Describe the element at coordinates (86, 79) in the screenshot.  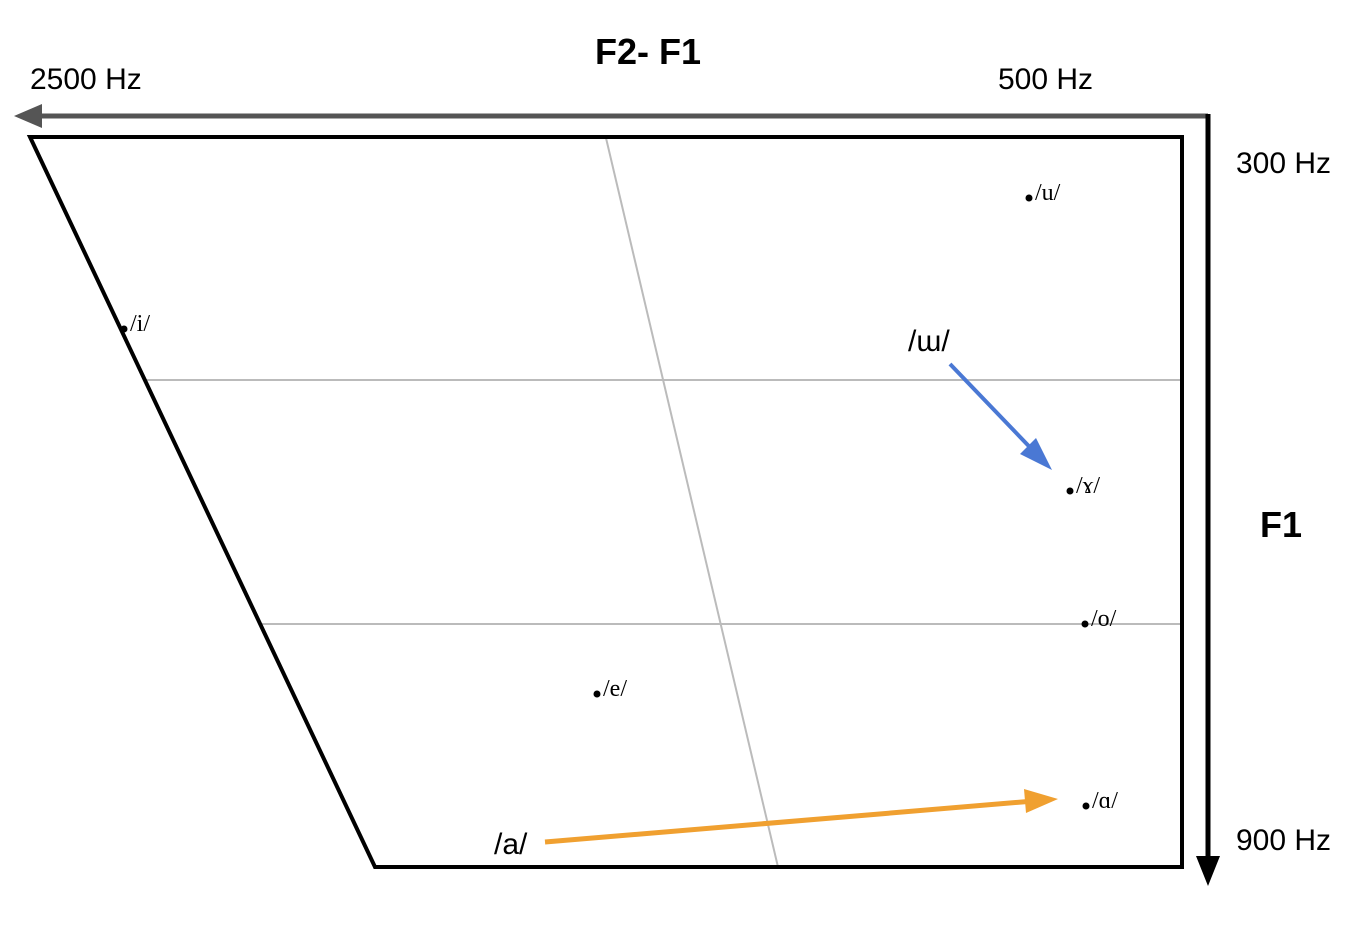
I see `f2-left-label: 2500 Hz` at that location.